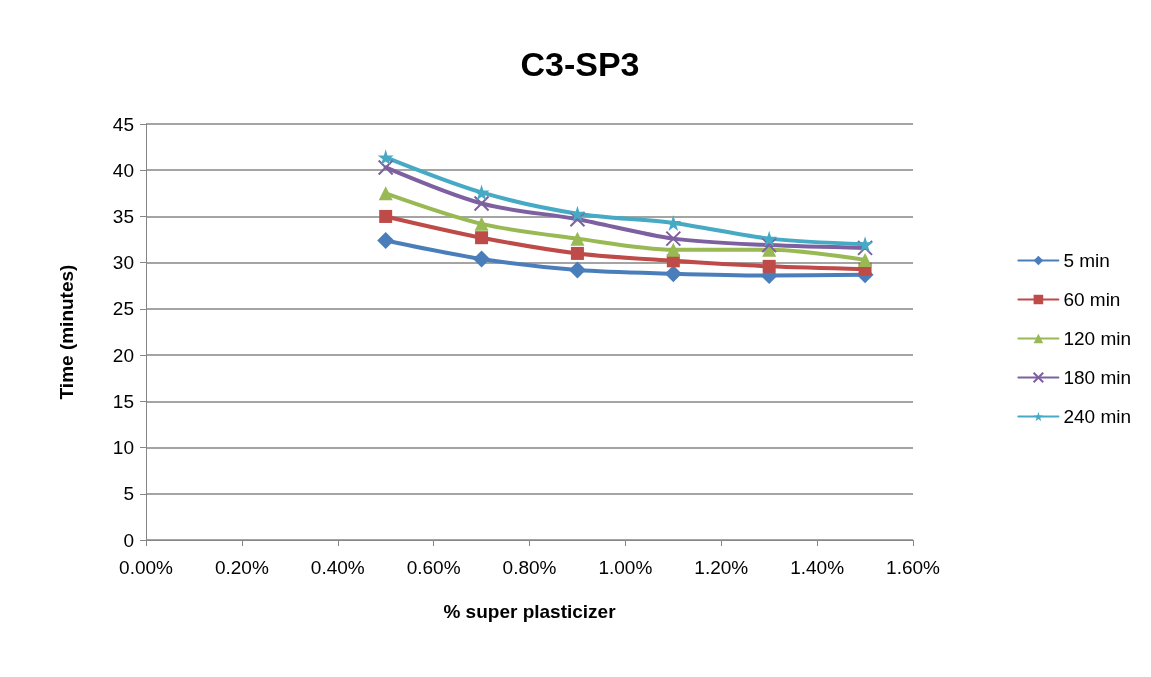 The height and width of the screenshot is (677, 1151). I want to click on x-tick-label: 1.60%, so click(913, 567).